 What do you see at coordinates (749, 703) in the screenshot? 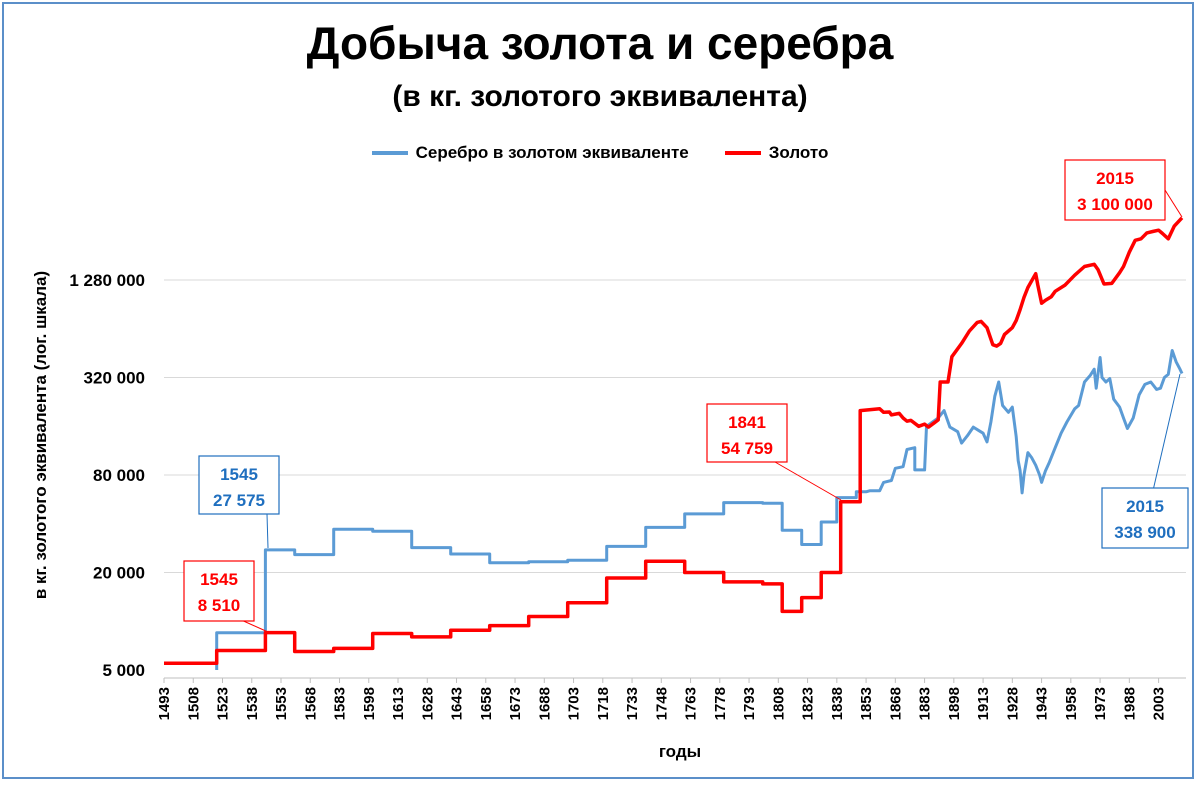
I see `x-tick-label: 1793` at bounding box center [749, 703].